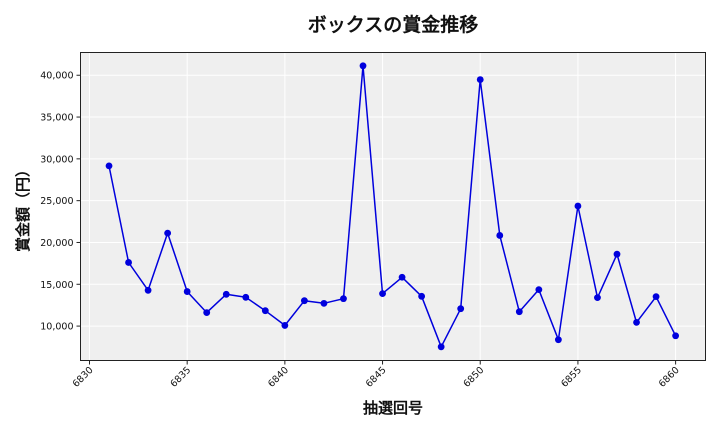 Image resolution: width=720 pixels, height=432 pixels. I want to click on y-tick-label: 30,000, so click(56, 159).